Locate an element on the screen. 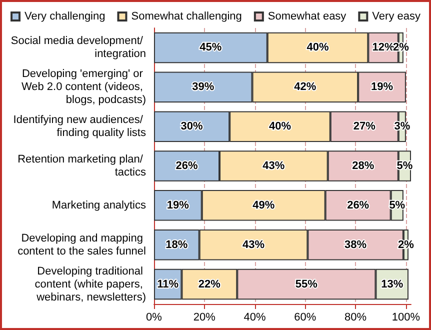 This screenshot has width=431, height=330. y-tick-label: Retention marketing plan/ tactics is located at coordinates (82, 166).